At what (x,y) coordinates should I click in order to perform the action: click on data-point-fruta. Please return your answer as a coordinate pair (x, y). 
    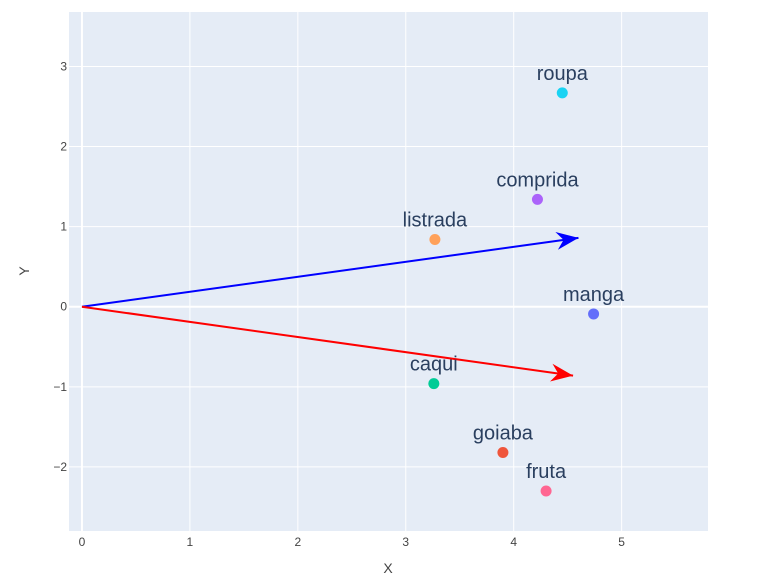
    Looking at the image, I should click on (546, 491).